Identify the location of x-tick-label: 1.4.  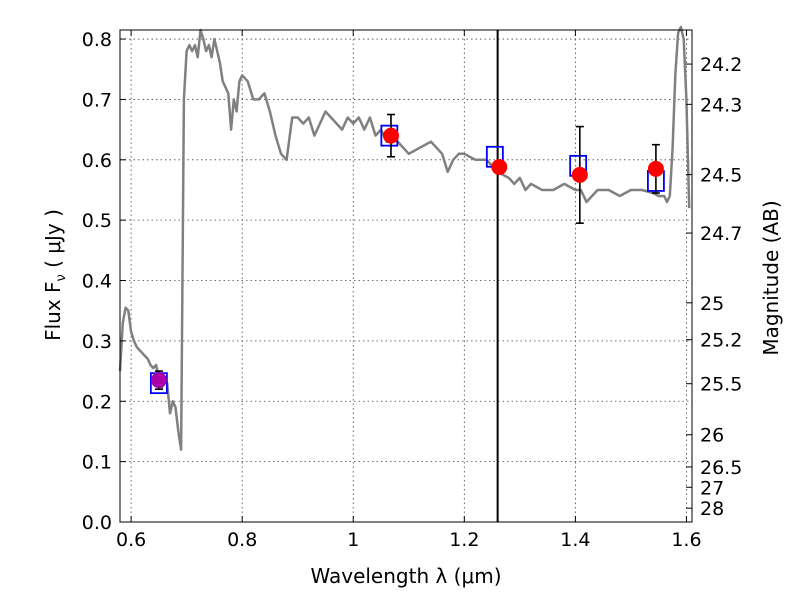
(575, 540).